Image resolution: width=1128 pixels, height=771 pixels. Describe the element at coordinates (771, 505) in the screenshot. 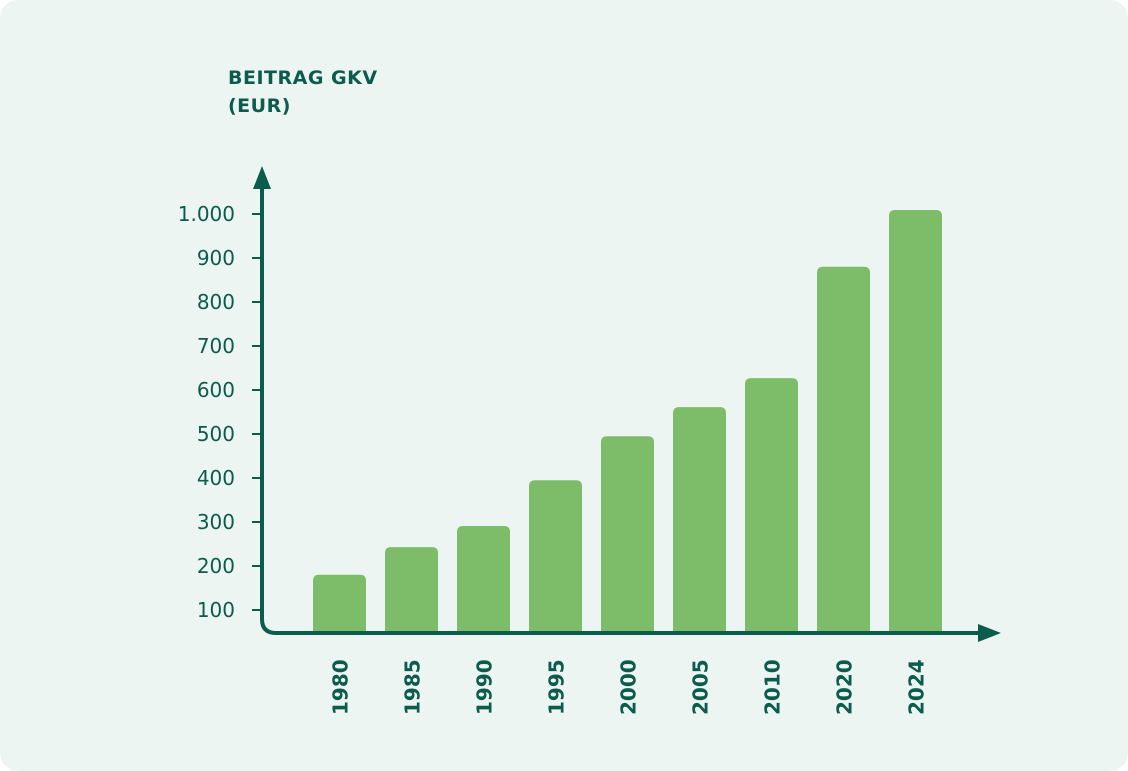

I see `bar-2010` at that location.